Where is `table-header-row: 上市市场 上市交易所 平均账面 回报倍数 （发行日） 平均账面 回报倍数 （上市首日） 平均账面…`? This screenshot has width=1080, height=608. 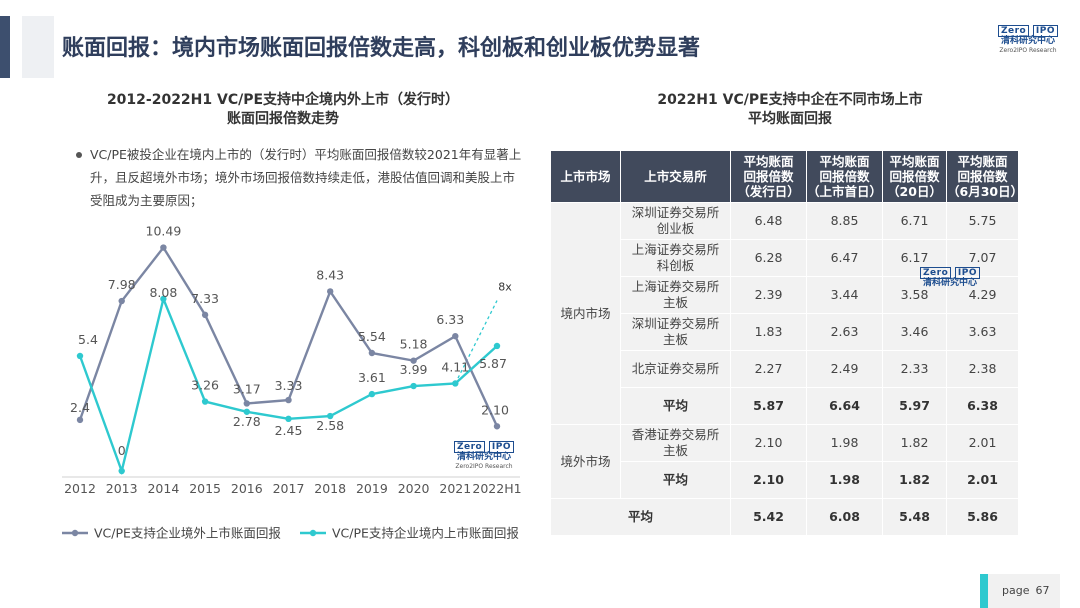 table-header-row: 上市市场 上市交易所 平均账面 回报倍数 （发行日） 平均账面 回报倍数 （上市首日） 平均账面… is located at coordinates (786, 176).